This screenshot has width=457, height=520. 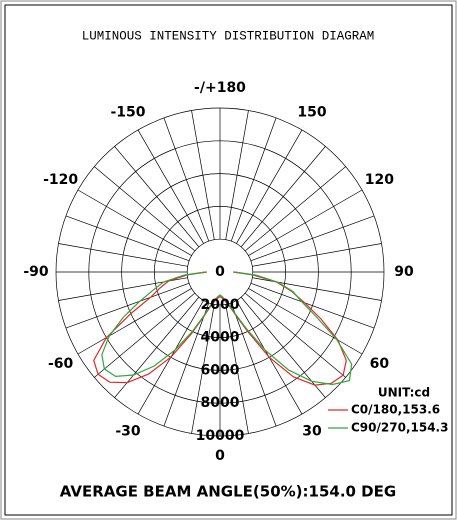 What do you see at coordinates (220, 338) in the screenshot?
I see `r-tick-label: 4000` at bounding box center [220, 338].